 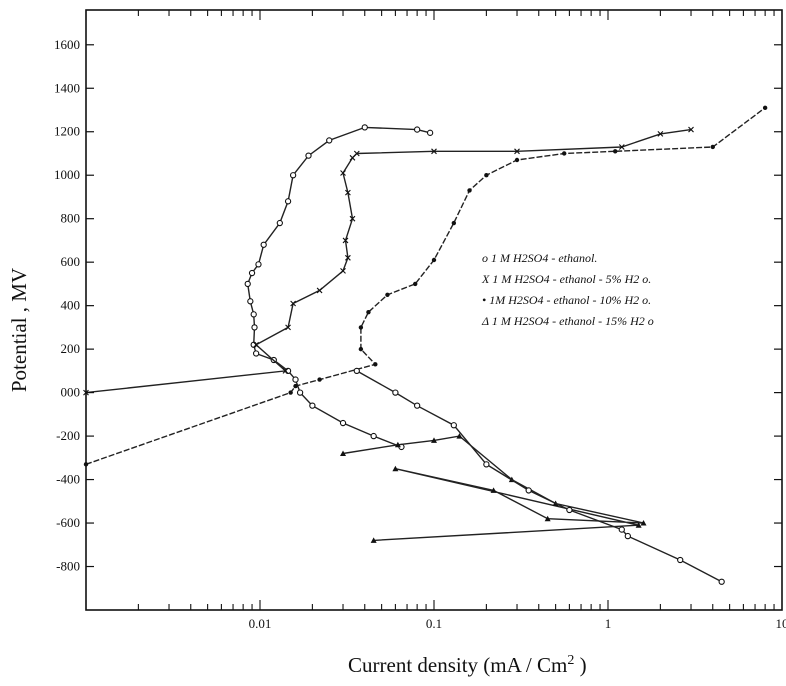 What do you see at coordinates (71, 218) in the screenshot?
I see `y-tick-label: 800` at bounding box center [71, 218].